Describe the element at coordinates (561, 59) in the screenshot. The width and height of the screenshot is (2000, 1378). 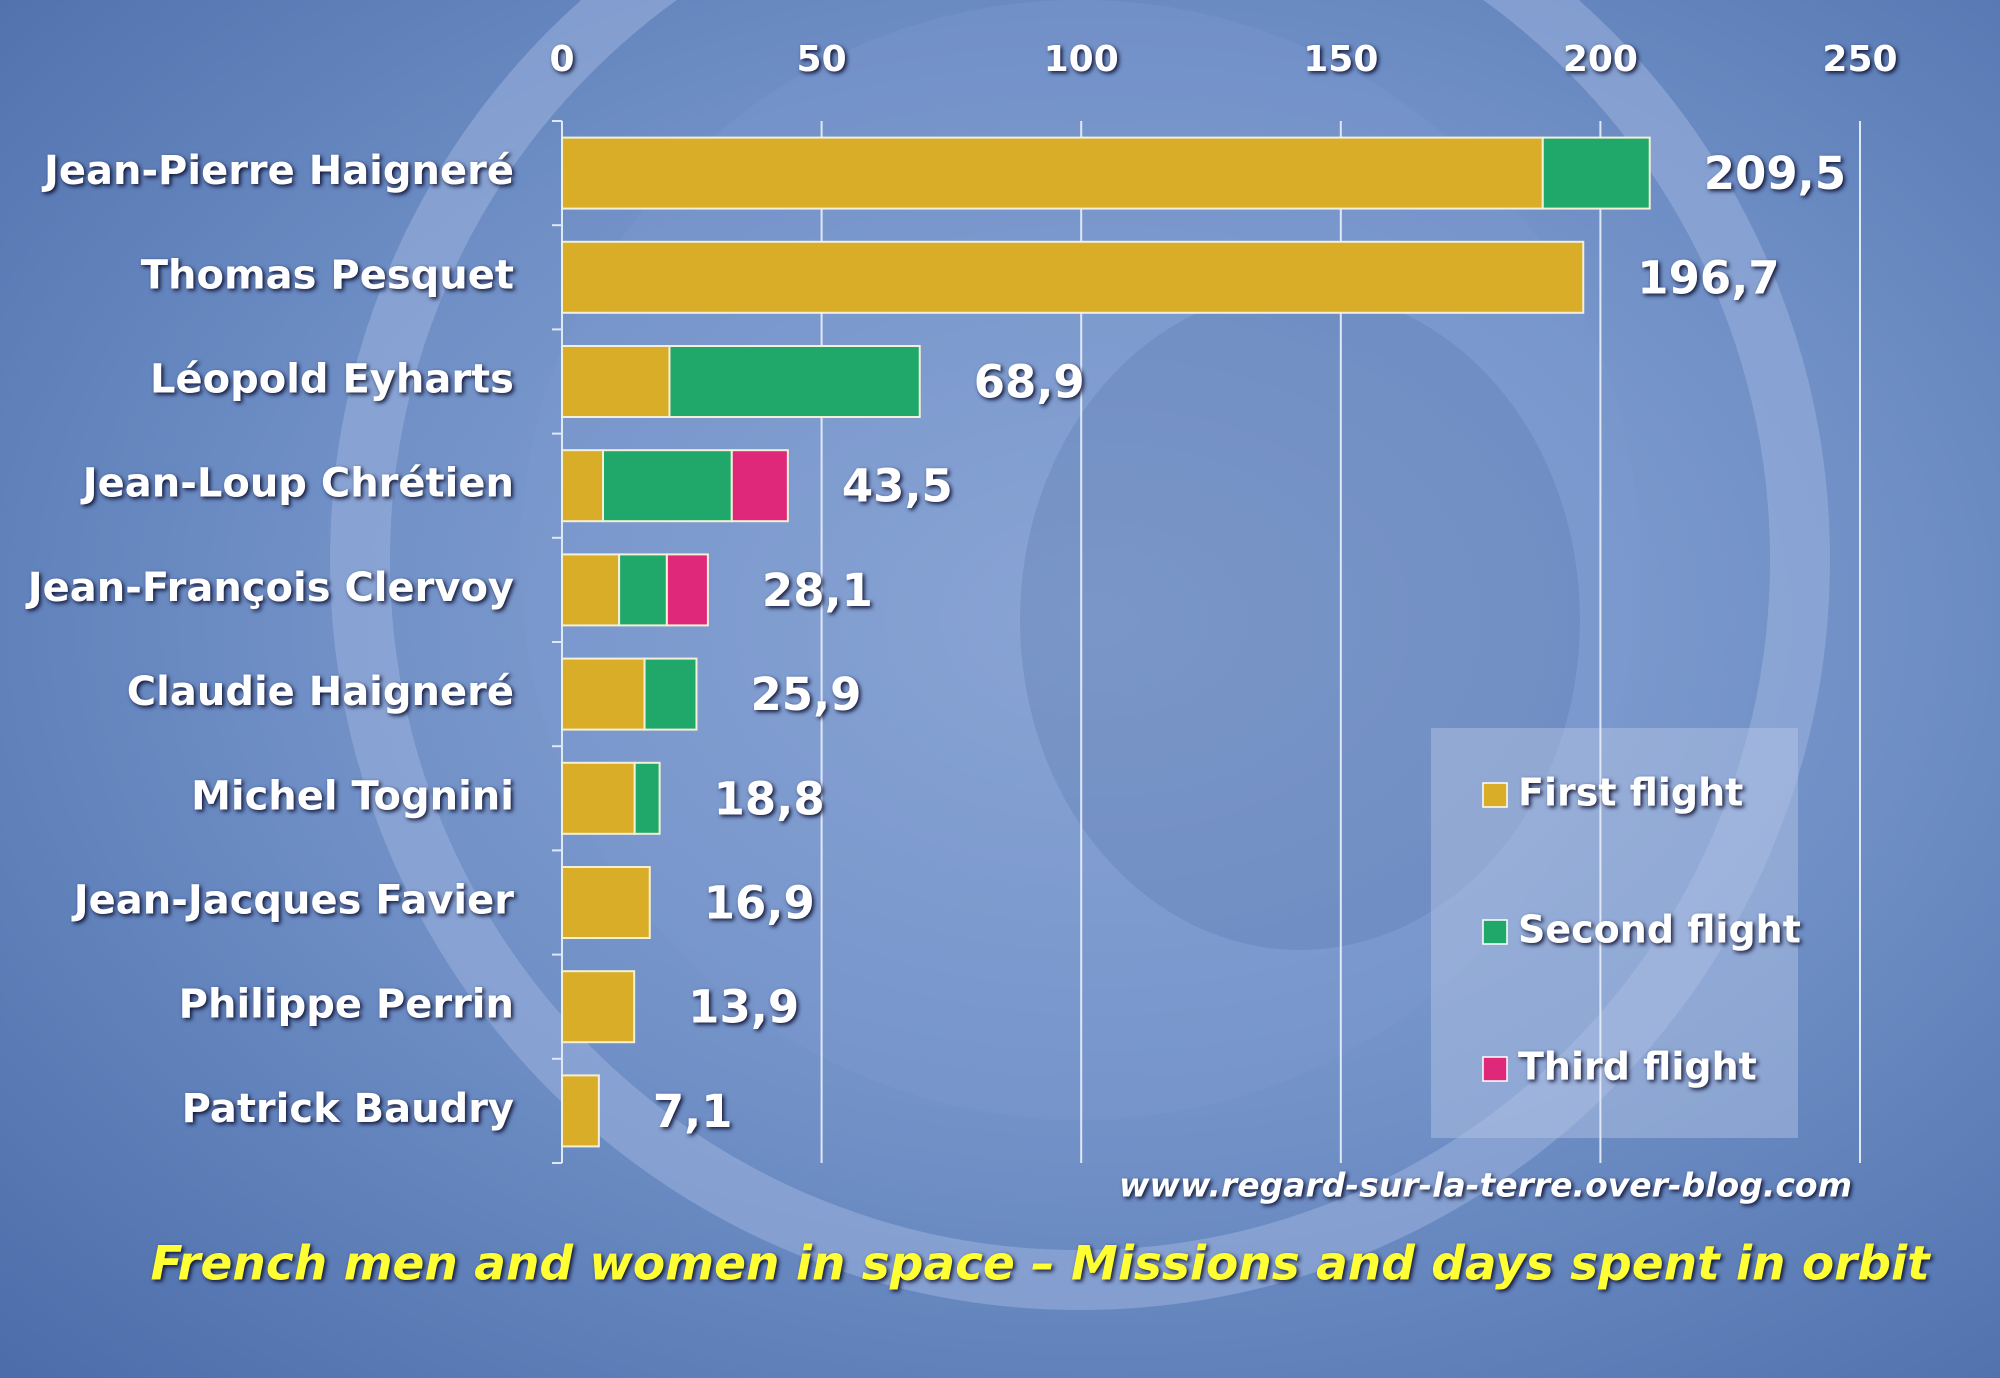
I see `x-tick-label: 0` at that location.